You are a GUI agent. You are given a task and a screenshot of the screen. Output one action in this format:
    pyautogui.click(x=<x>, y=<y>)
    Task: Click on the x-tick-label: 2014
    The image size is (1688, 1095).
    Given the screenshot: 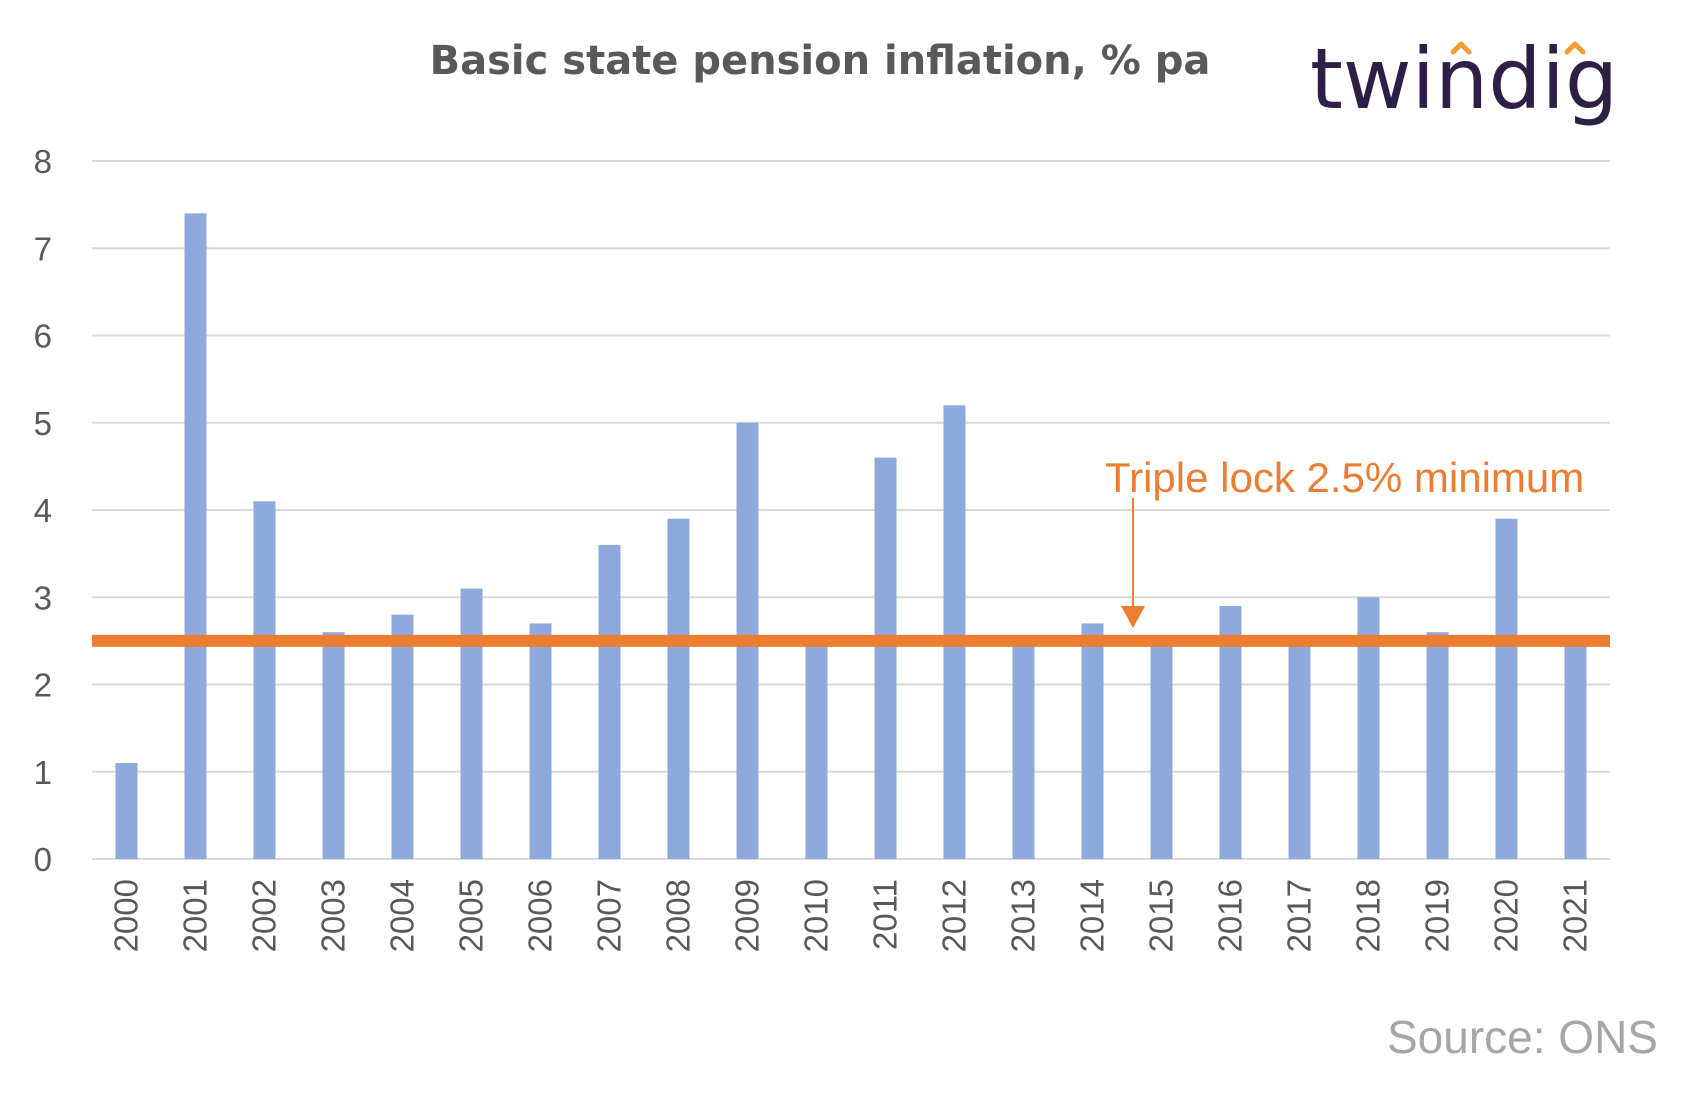 What is the action you would take?
    pyautogui.click(x=1092, y=915)
    